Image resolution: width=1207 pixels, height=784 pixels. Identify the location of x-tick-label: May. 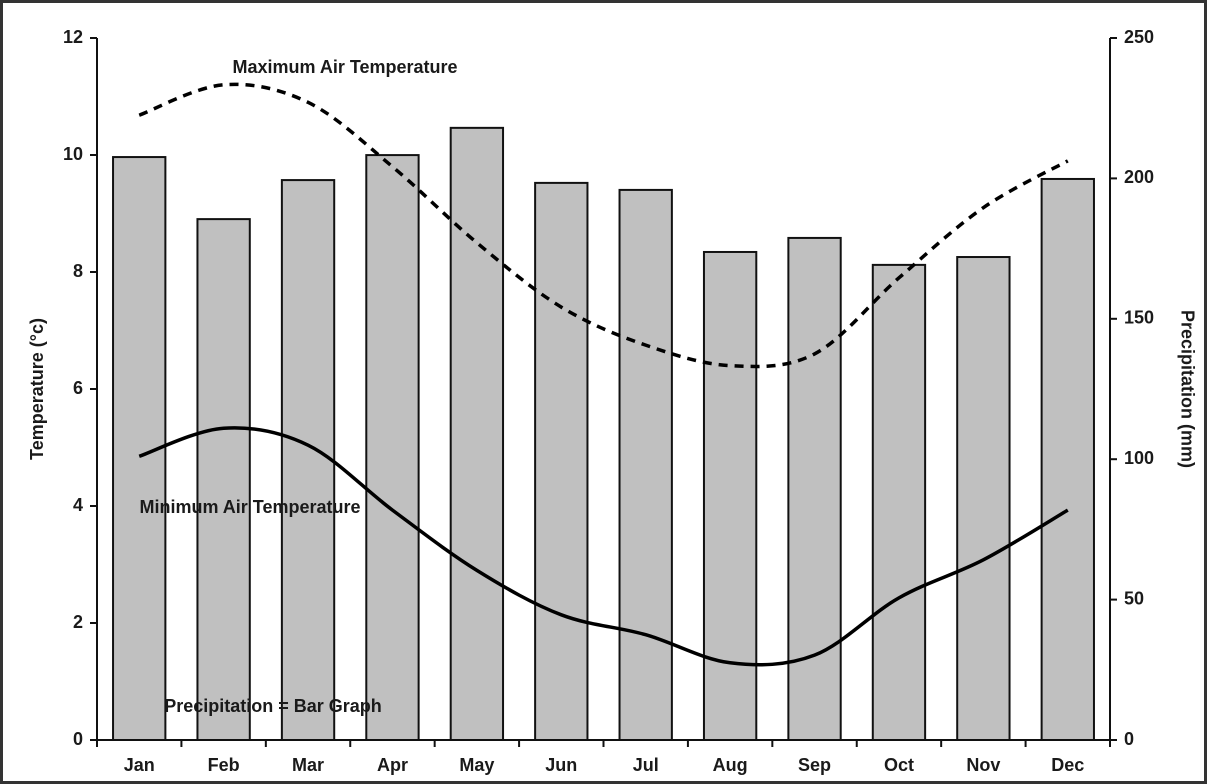
(476, 765).